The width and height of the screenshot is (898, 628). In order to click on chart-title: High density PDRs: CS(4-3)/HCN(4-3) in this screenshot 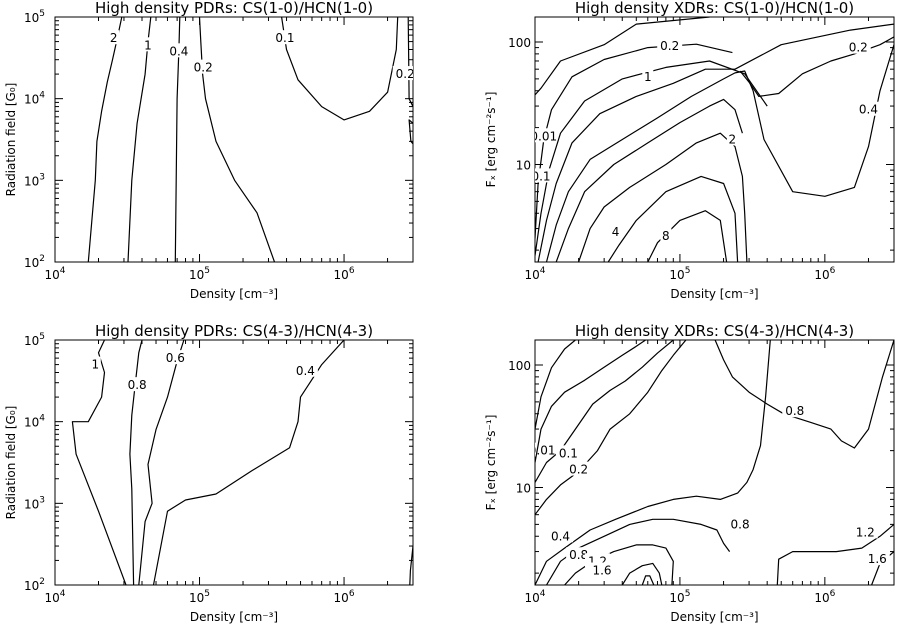, I will do `click(234, 331)`.